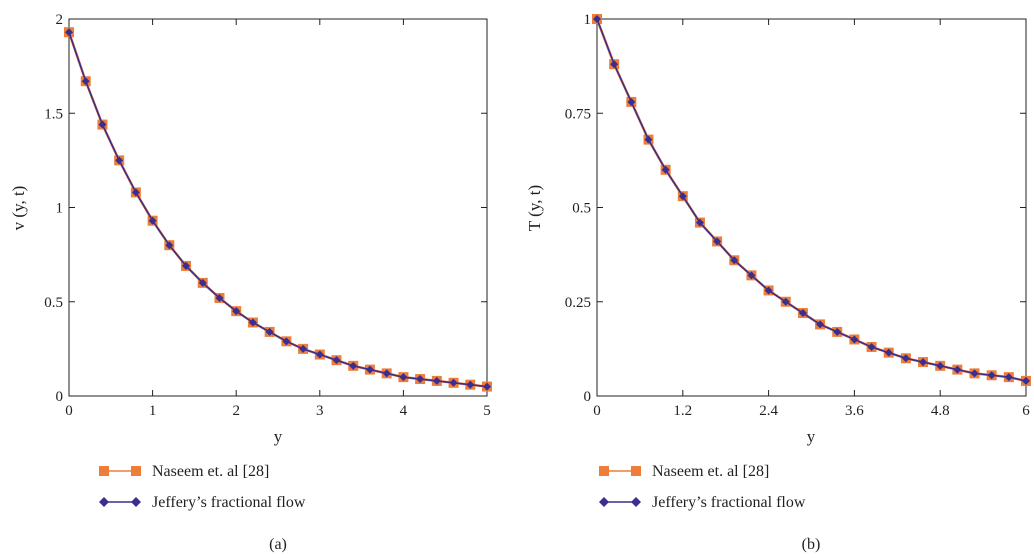 This screenshot has width=1034, height=558. I want to click on panel-b-x-axis-label: y, so click(811, 436).